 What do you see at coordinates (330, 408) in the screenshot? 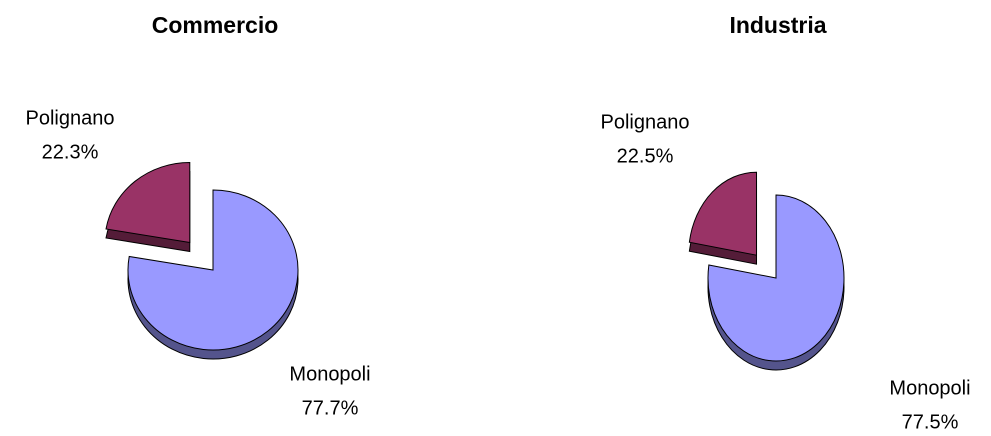
I see `slice-value-label: 77.7%` at bounding box center [330, 408].